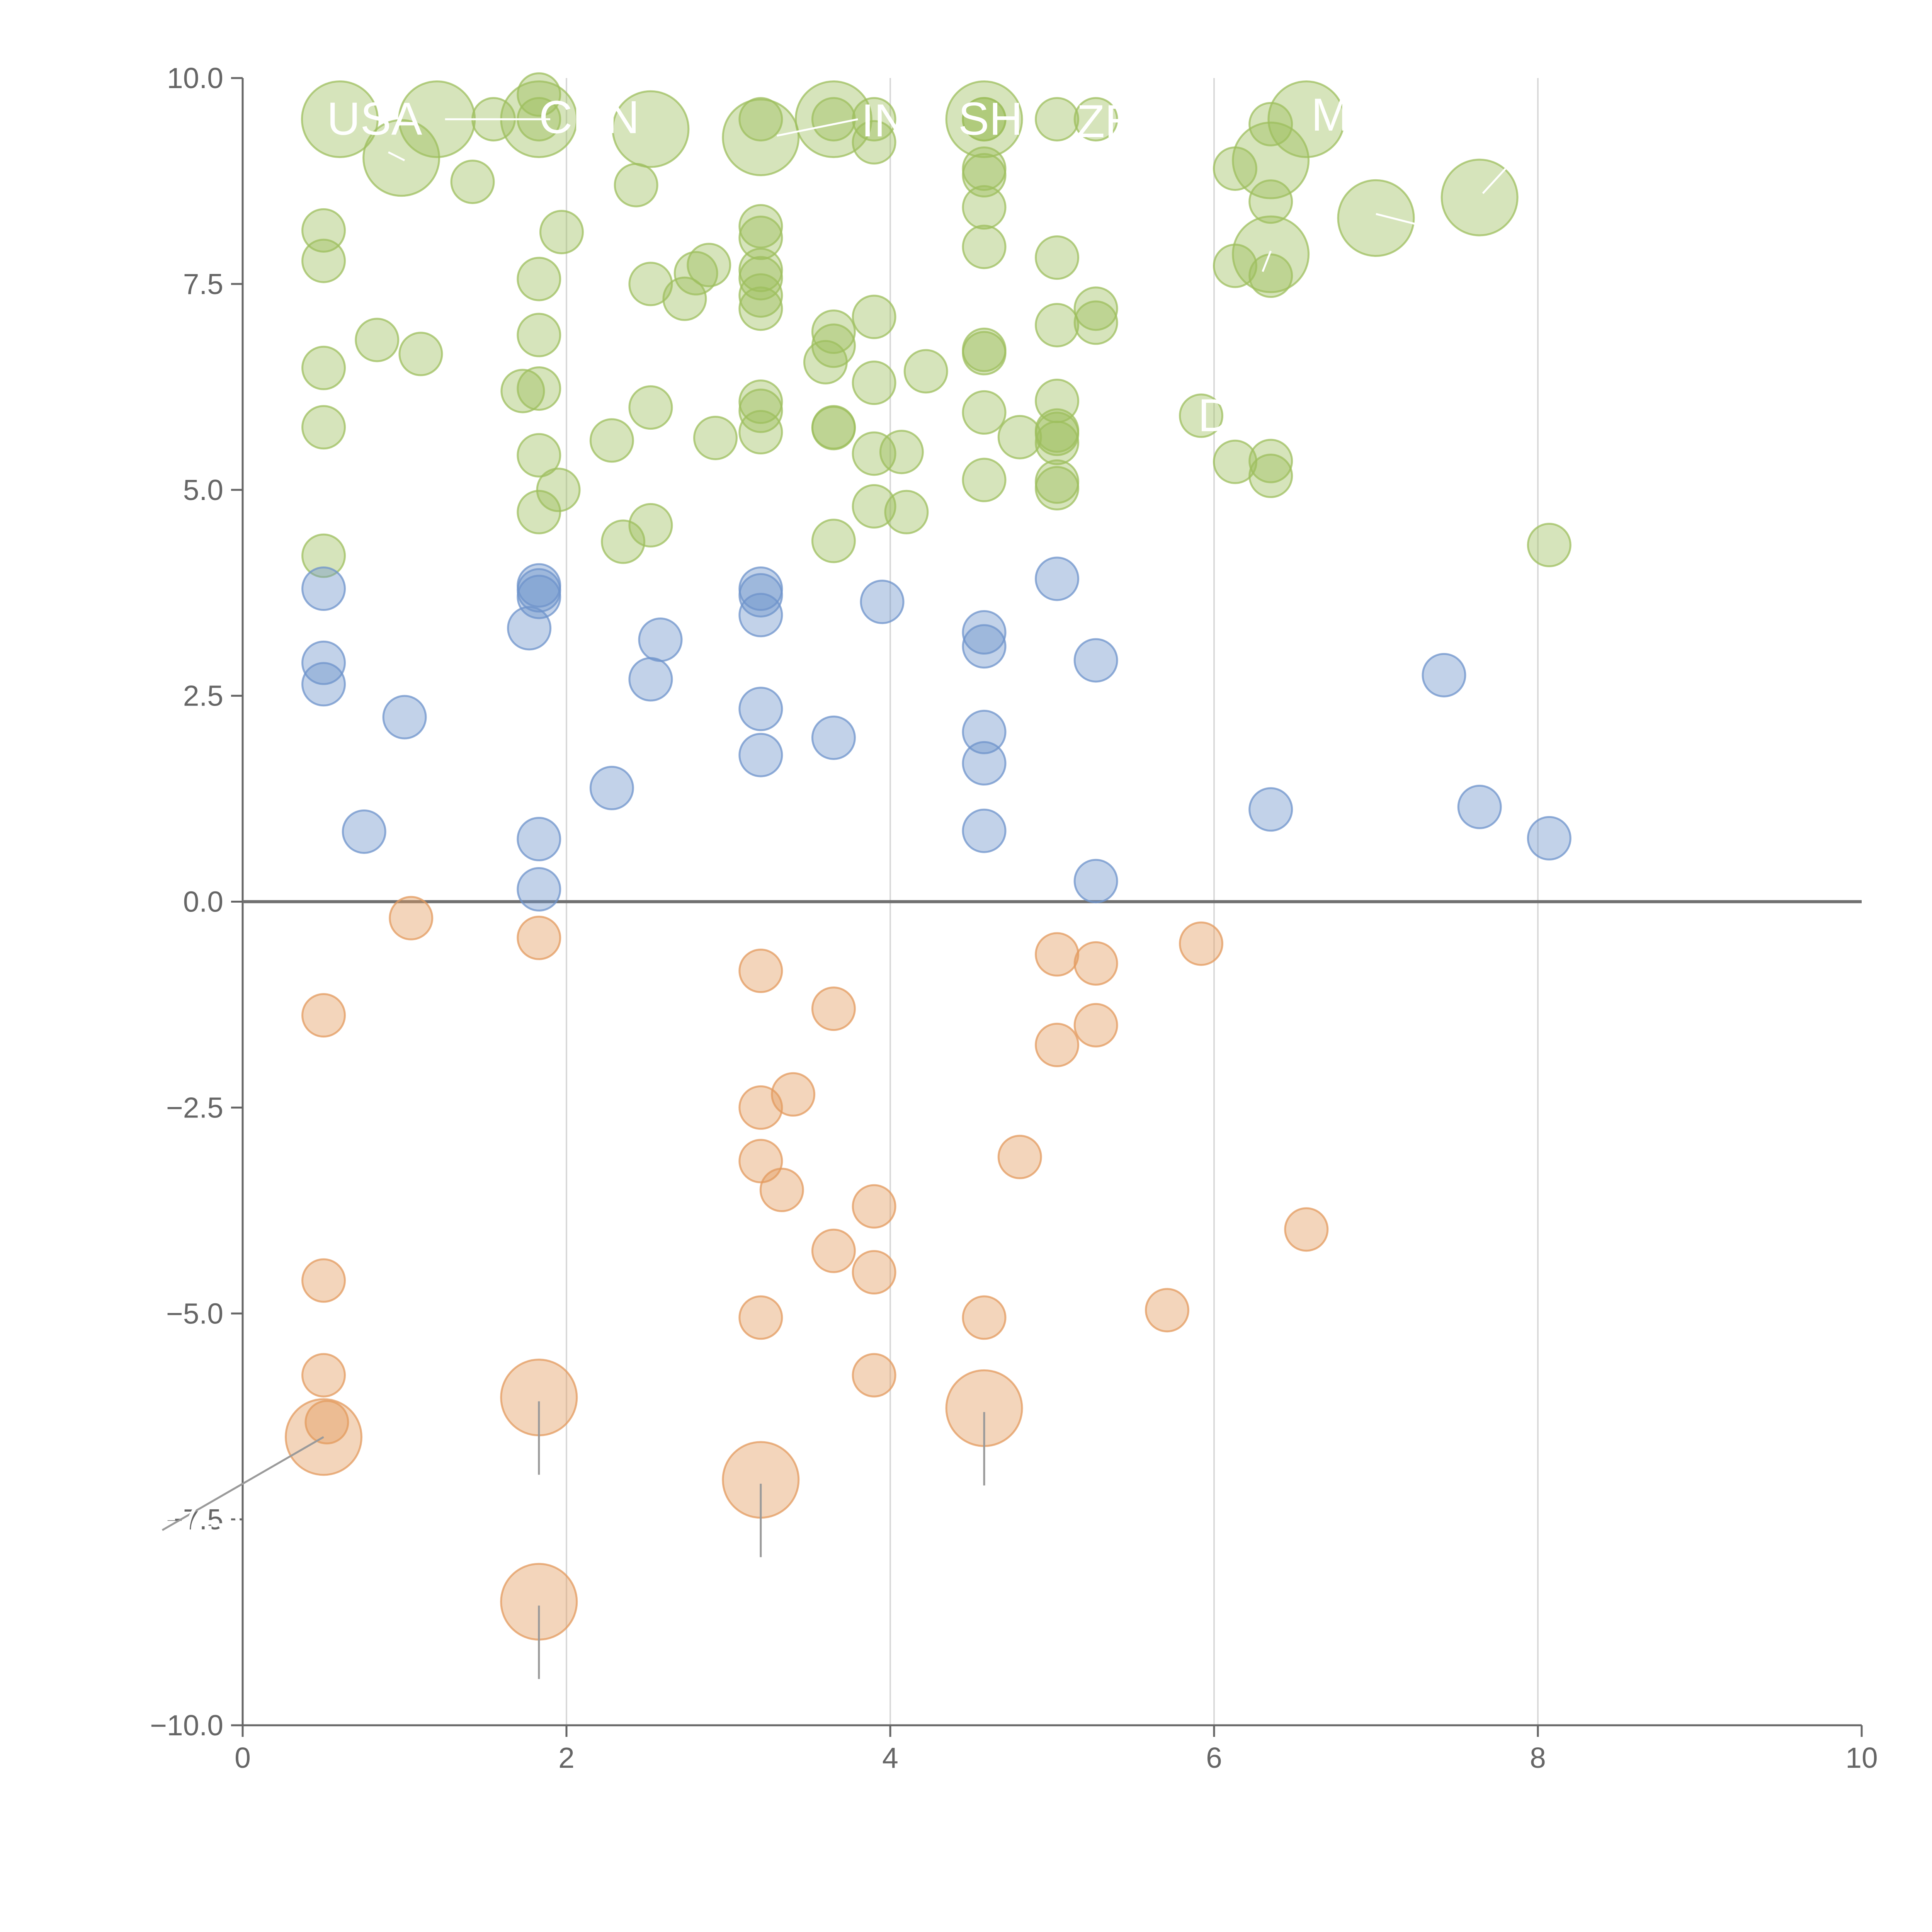  Describe the element at coordinates (243, 1758) in the screenshot. I see `x-tick-label: 0` at that location.